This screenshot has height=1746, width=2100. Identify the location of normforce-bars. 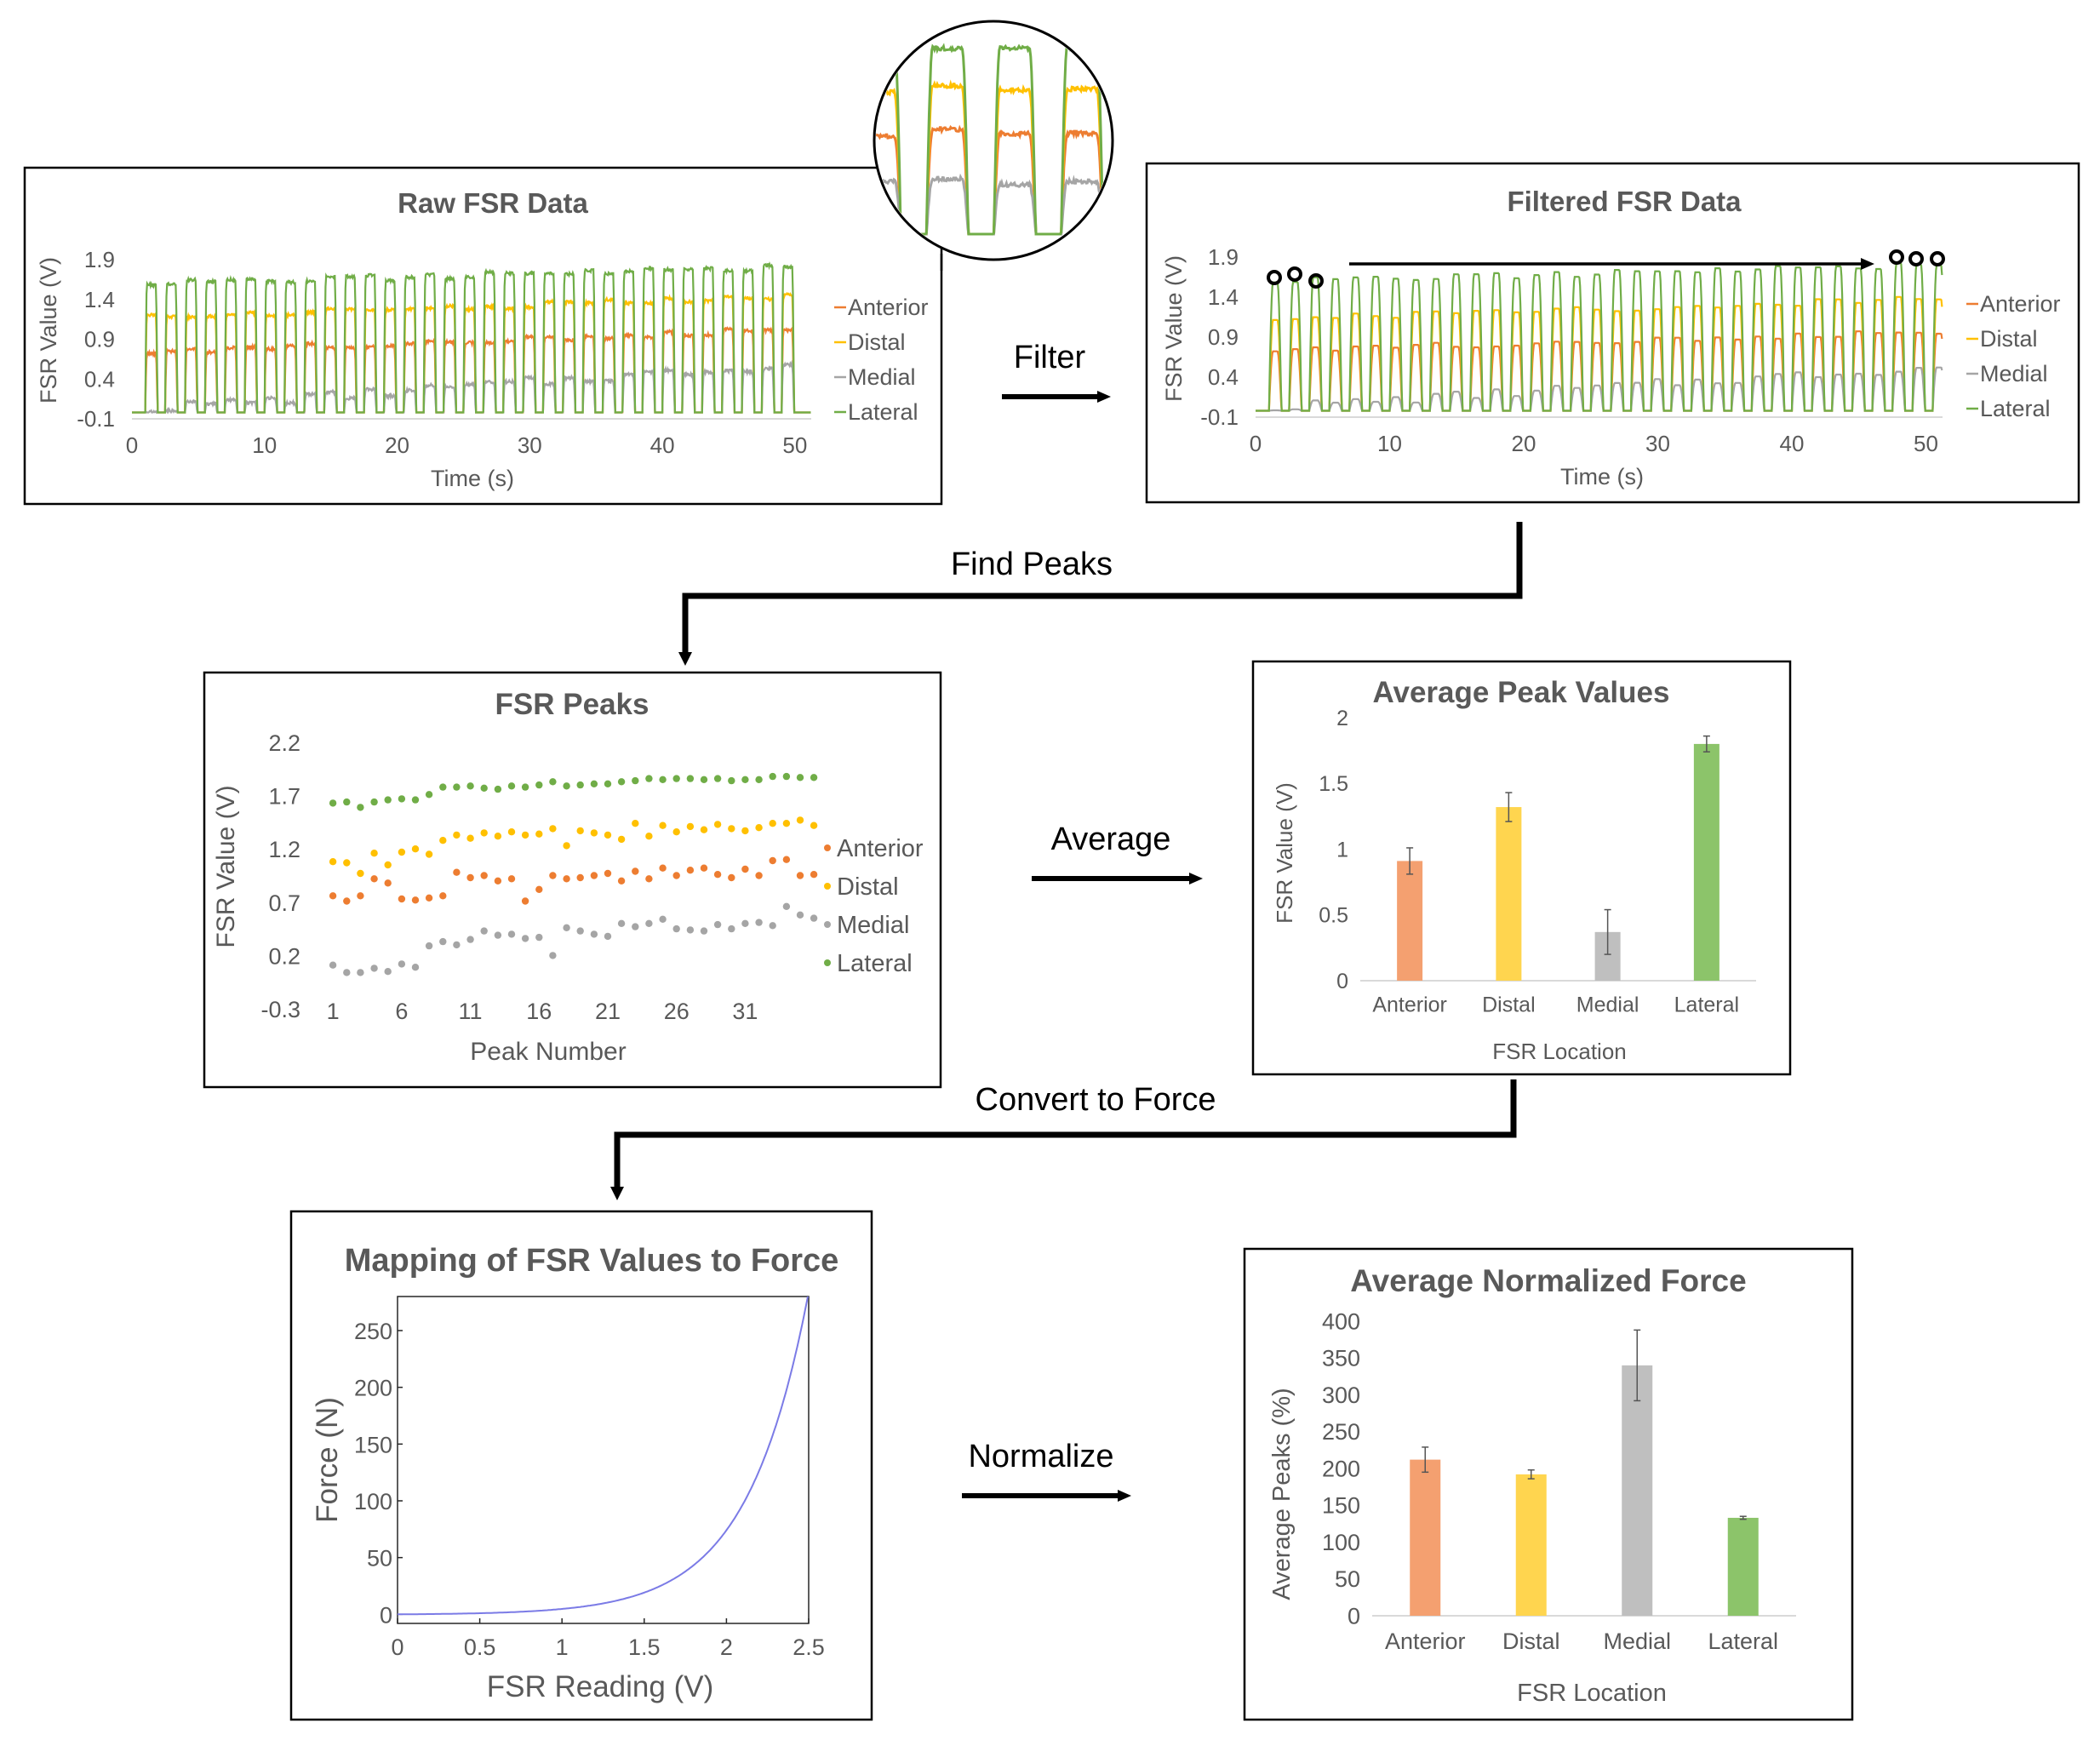
(1584, 1472).